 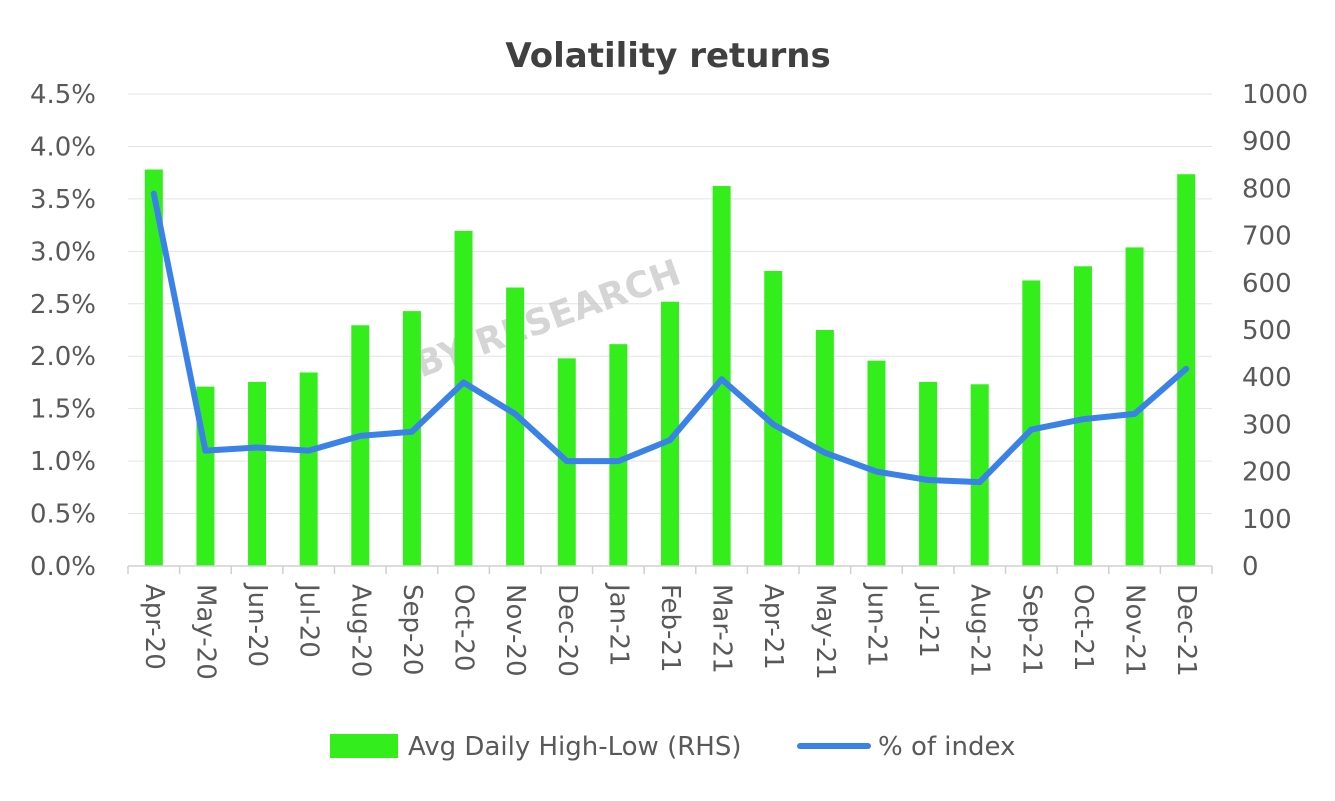 What do you see at coordinates (548, 319) in the screenshot?
I see `watermark-text: BY RESEARCH` at bounding box center [548, 319].